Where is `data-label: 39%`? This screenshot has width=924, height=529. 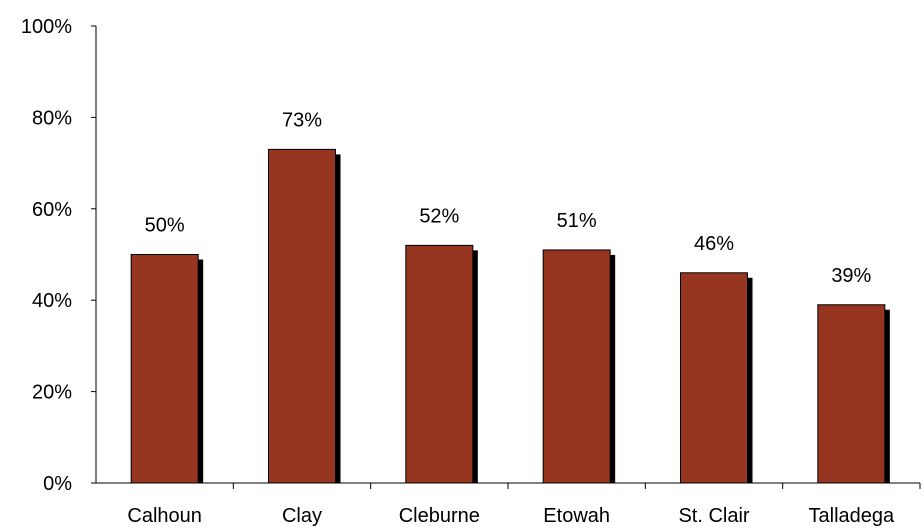 data-label: 39% is located at coordinates (851, 276).